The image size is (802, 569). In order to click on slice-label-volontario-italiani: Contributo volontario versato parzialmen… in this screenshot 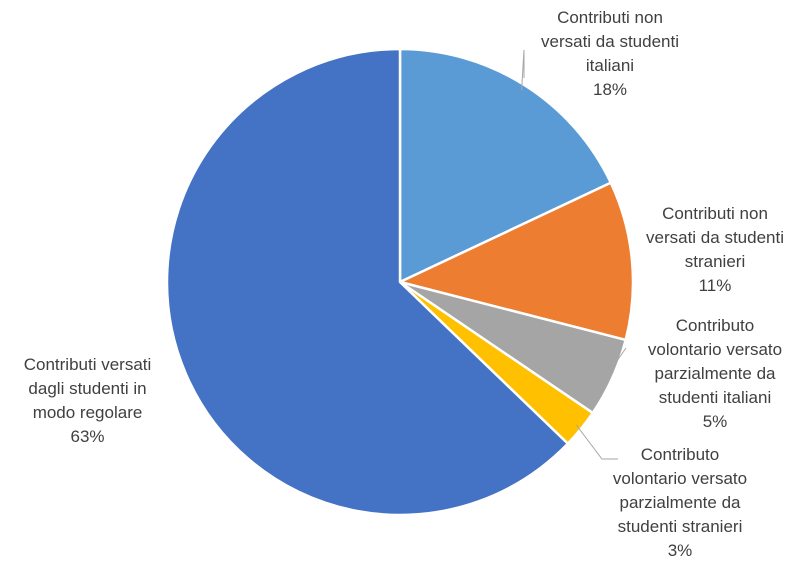, I will do `click(715, 373)`.